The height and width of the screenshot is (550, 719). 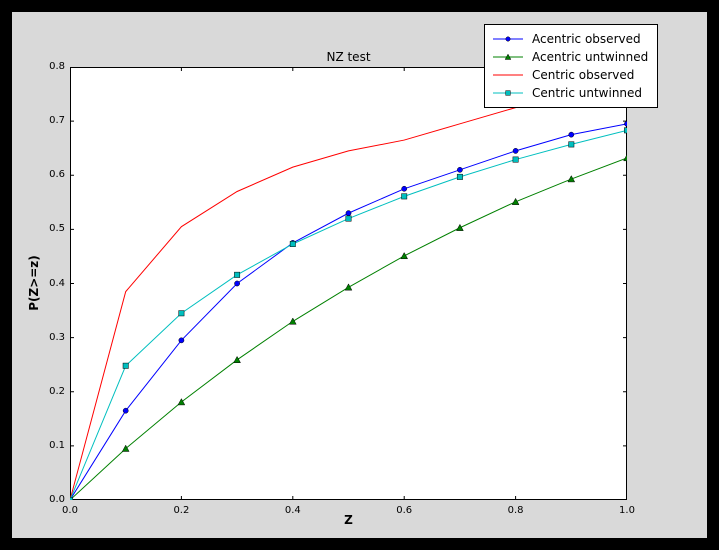 I want to click on legend-entry: Acentric observed, so click(x=570, y=39).